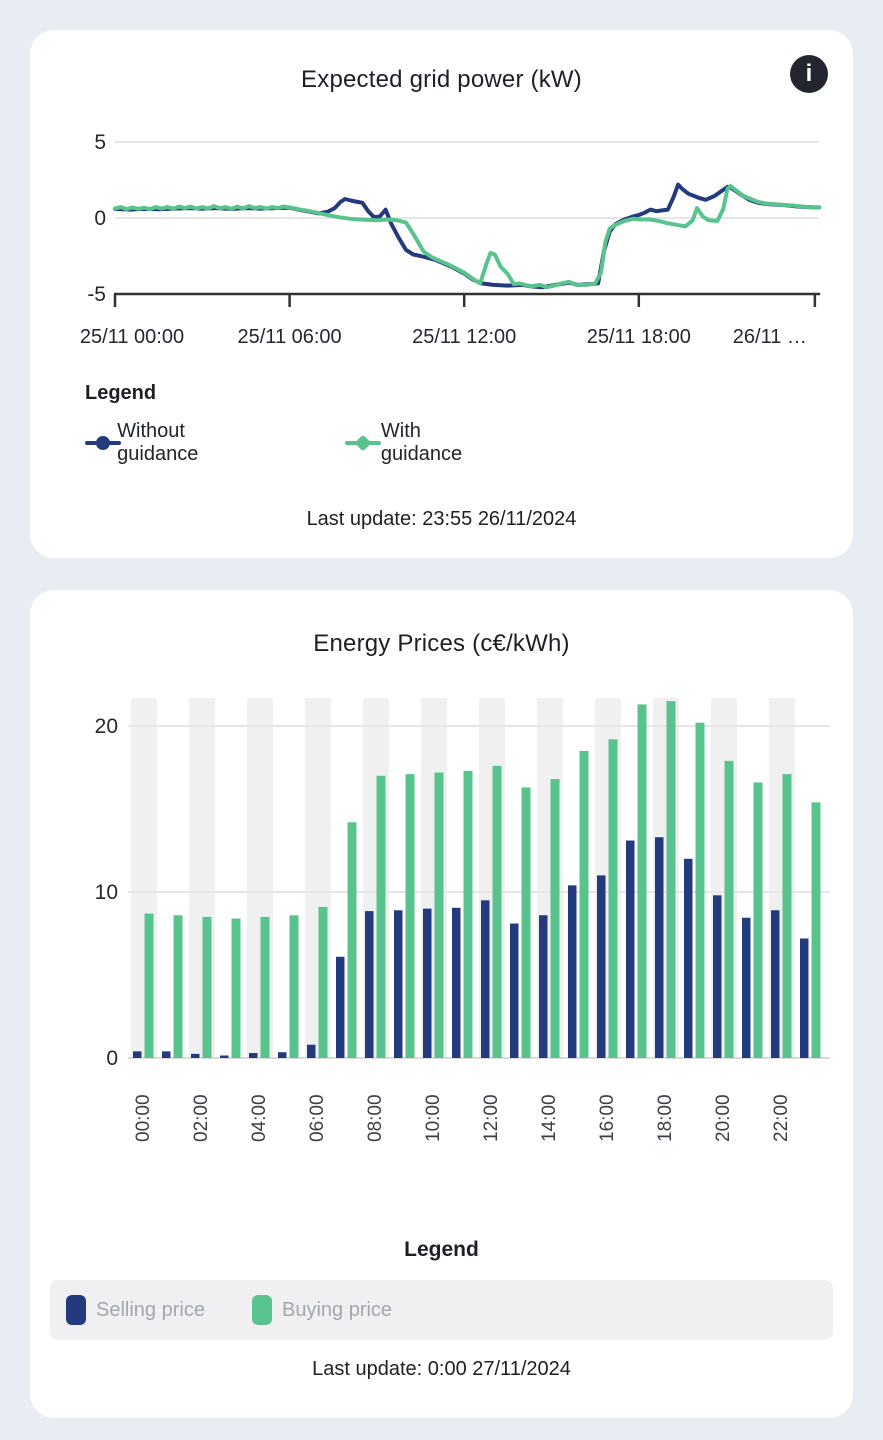 This screenshot has height=1440, width=883. I want to click on selling-price-swatch-icon, so click(76, 1310).